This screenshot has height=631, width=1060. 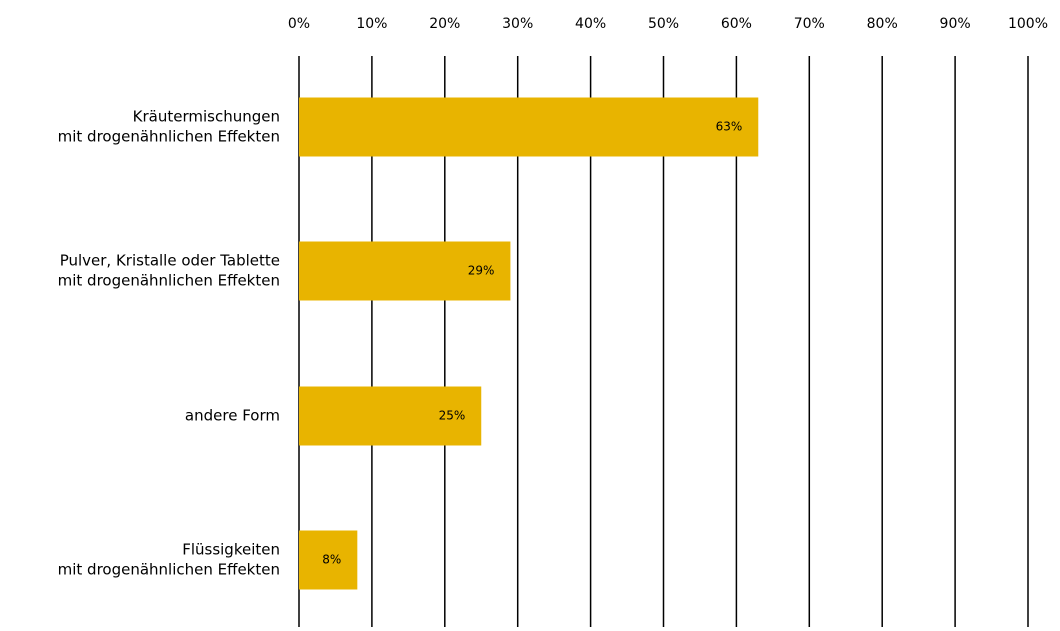 I want to click on x-tick-label: 80%, so click(x=882, y=24).